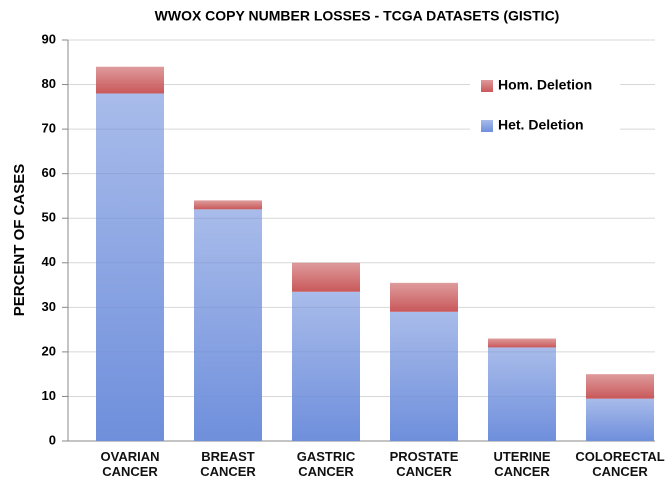  I want to click on y-tick-label: 40, so click(49, 261).